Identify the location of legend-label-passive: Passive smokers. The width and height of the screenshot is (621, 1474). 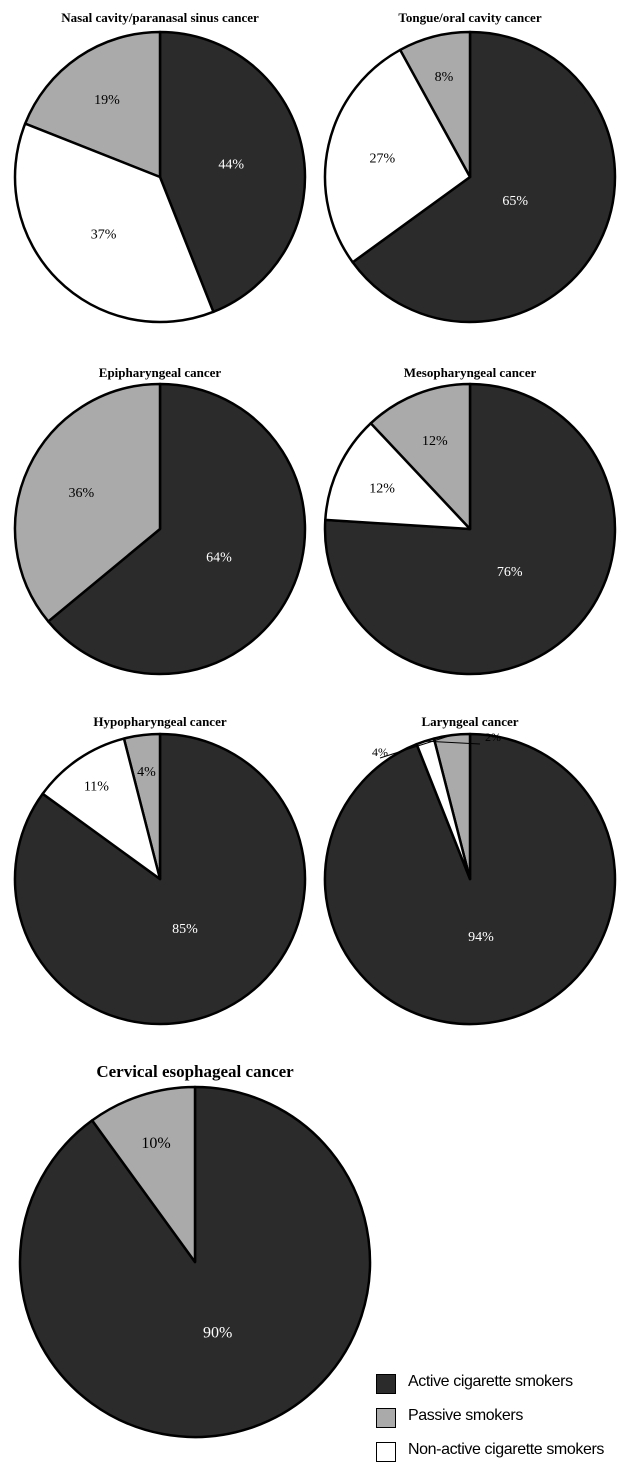
(465, 1415).